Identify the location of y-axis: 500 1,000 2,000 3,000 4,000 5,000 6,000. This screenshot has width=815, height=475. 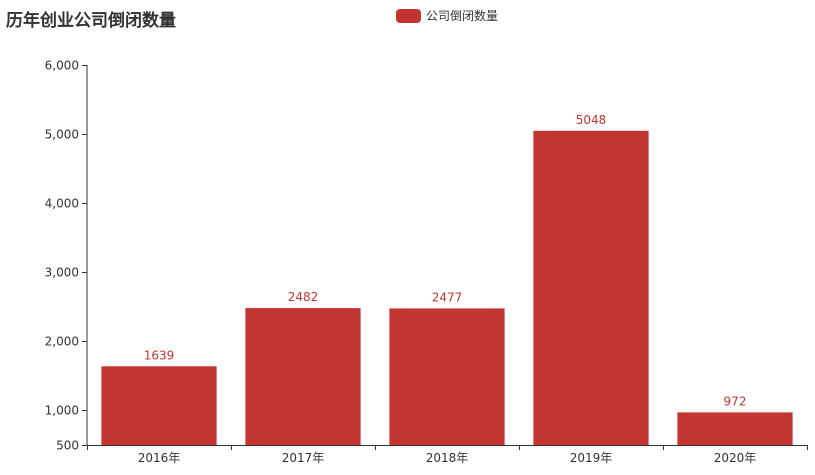
(66, 256).